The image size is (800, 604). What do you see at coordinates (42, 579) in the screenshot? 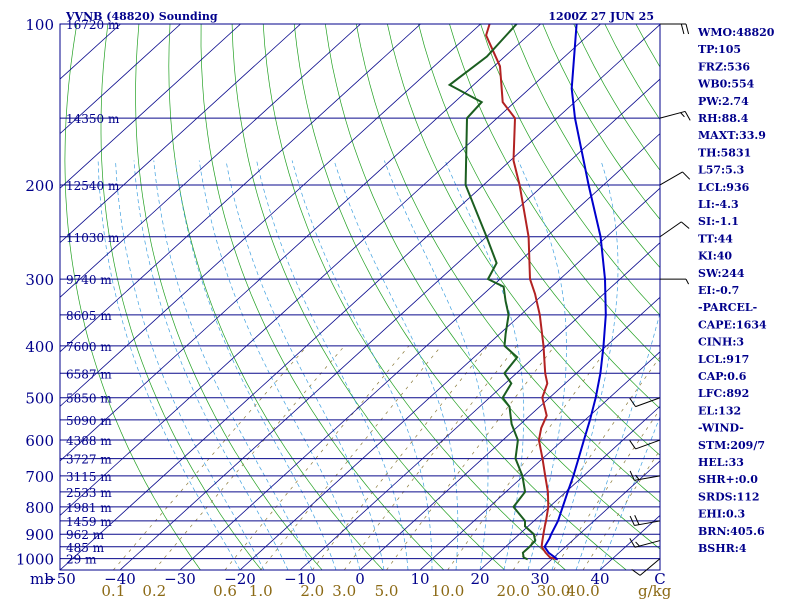
I see `pressure-unit-label: mb` at bounding box center [42, 579].